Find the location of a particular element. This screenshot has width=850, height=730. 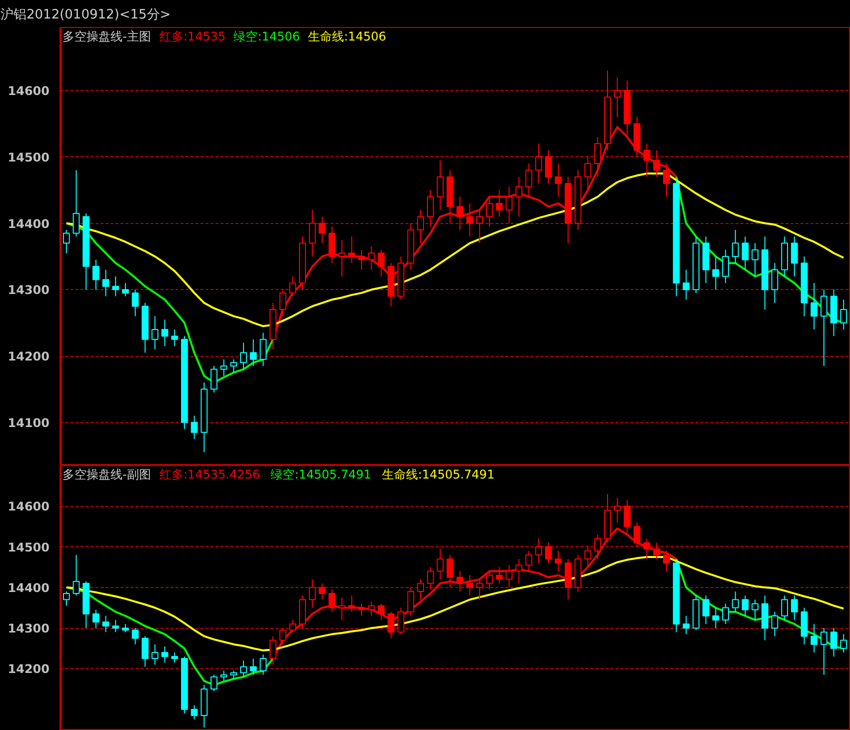

y-tick-label: 14400 is located at coordinates (29, 223).